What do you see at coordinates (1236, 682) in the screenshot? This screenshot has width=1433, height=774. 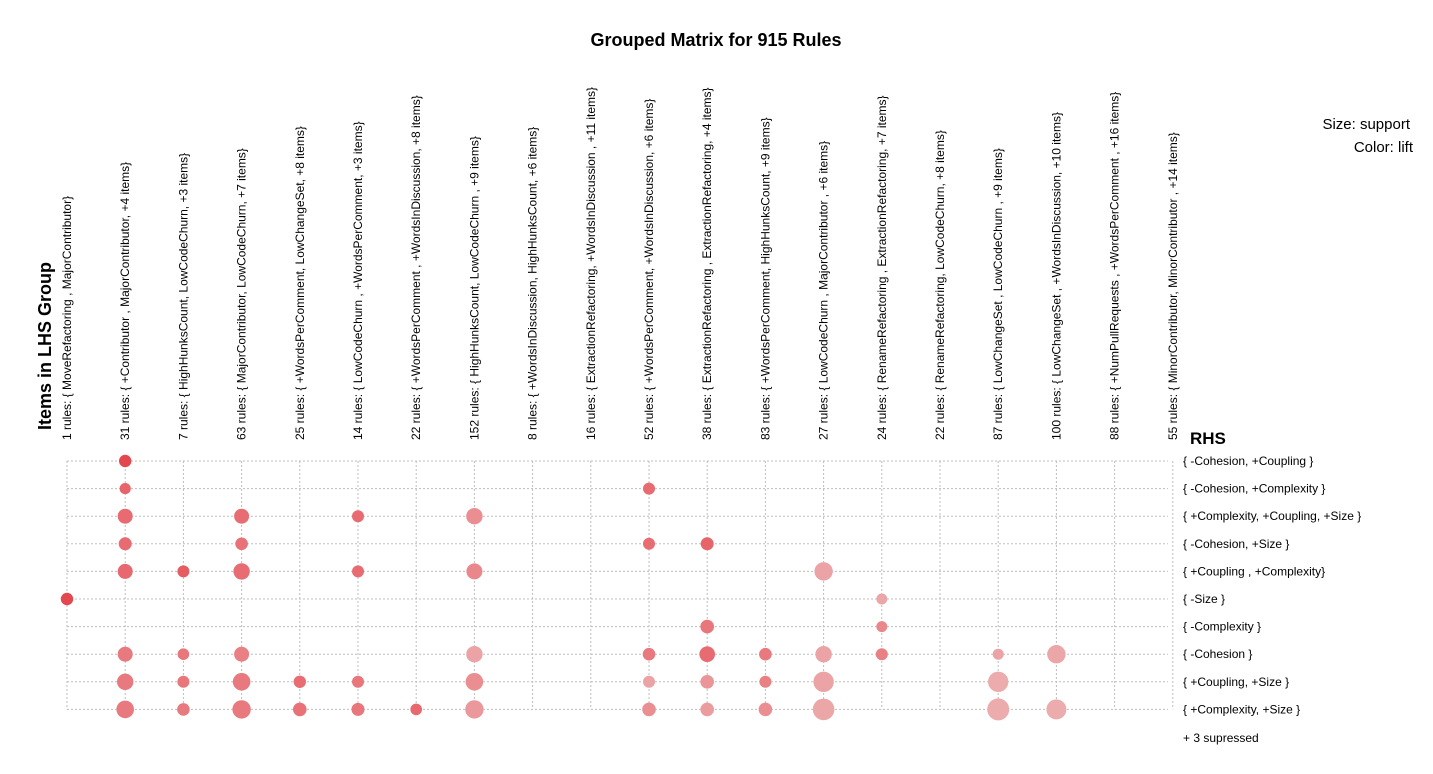 I see `rhs-item-label: { +Coupling, +Size }` at bounding box center [1236, 682].